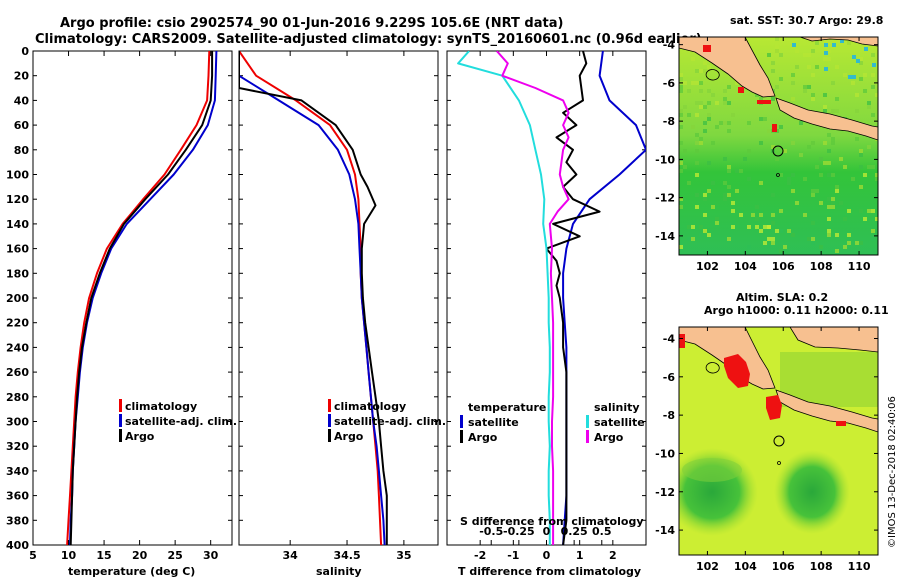 Image resolution: width=900 pixels, height=580 pixels. I want to click on y-tick-label: 400, so click(17, 545).